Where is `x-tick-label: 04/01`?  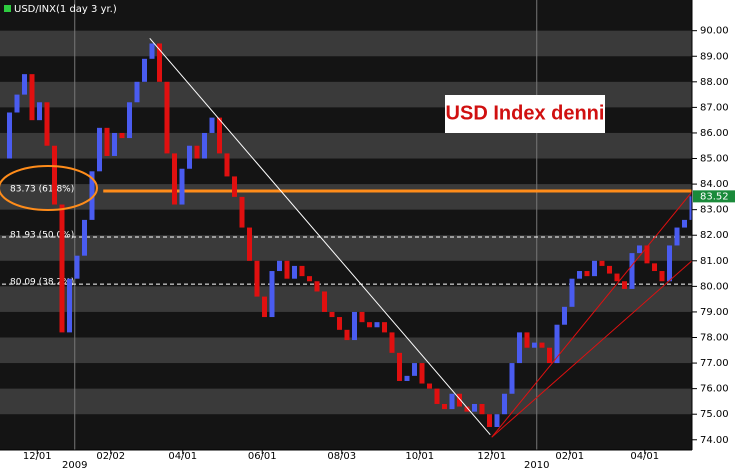 x-tick-label: 04/01 is located at coordinates (182, 456).